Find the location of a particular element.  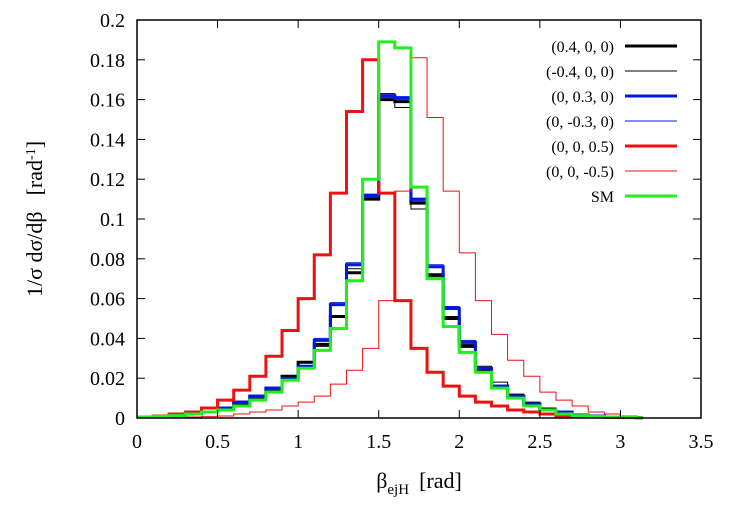

y-tick-label: 0.14 is located at coordinates (107, 140).